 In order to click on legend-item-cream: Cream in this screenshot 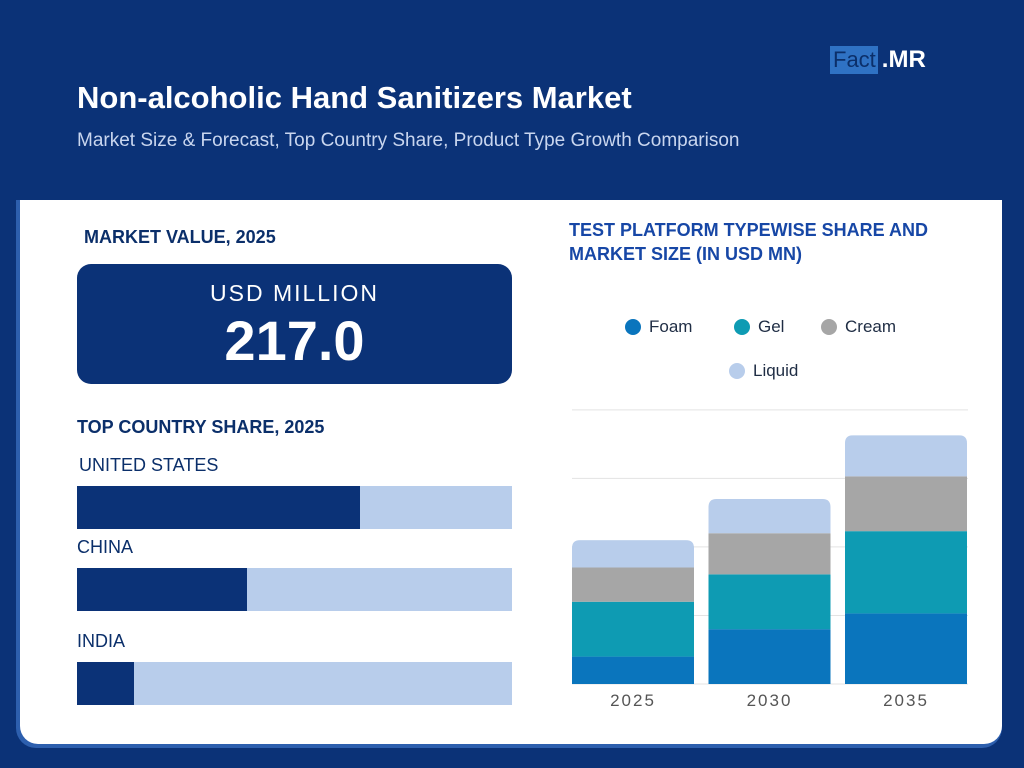, I will do `click(858, 327)`.